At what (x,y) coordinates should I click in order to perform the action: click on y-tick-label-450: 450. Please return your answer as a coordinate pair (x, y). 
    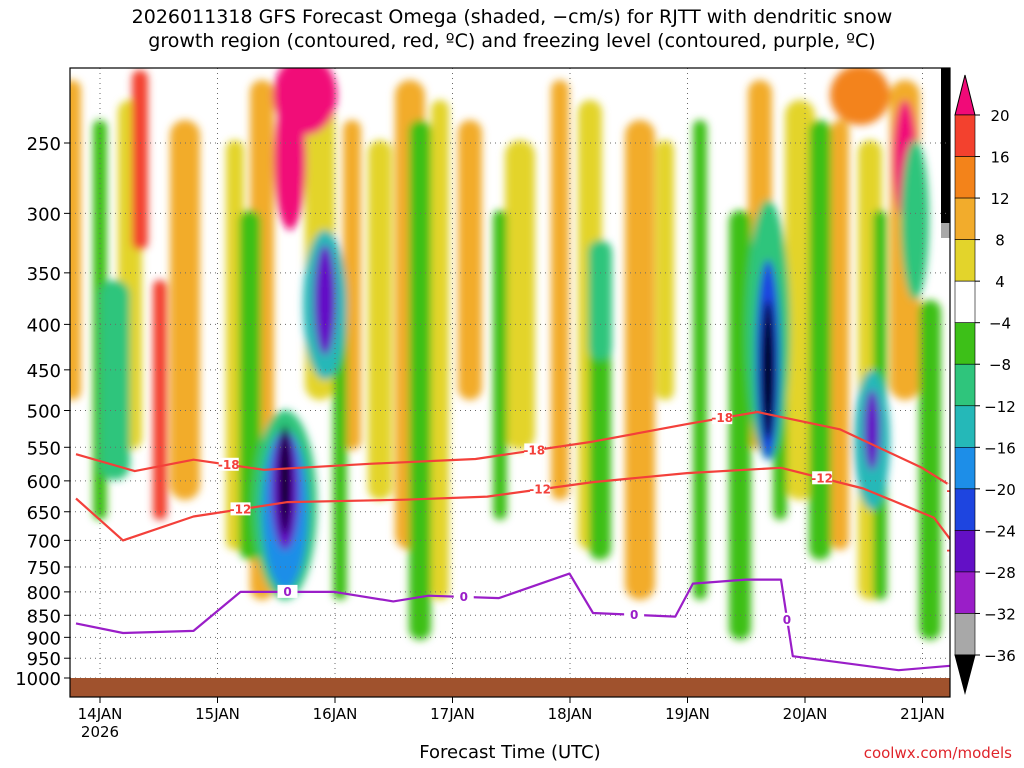
    Looking at the image, I should click on (44, 371).